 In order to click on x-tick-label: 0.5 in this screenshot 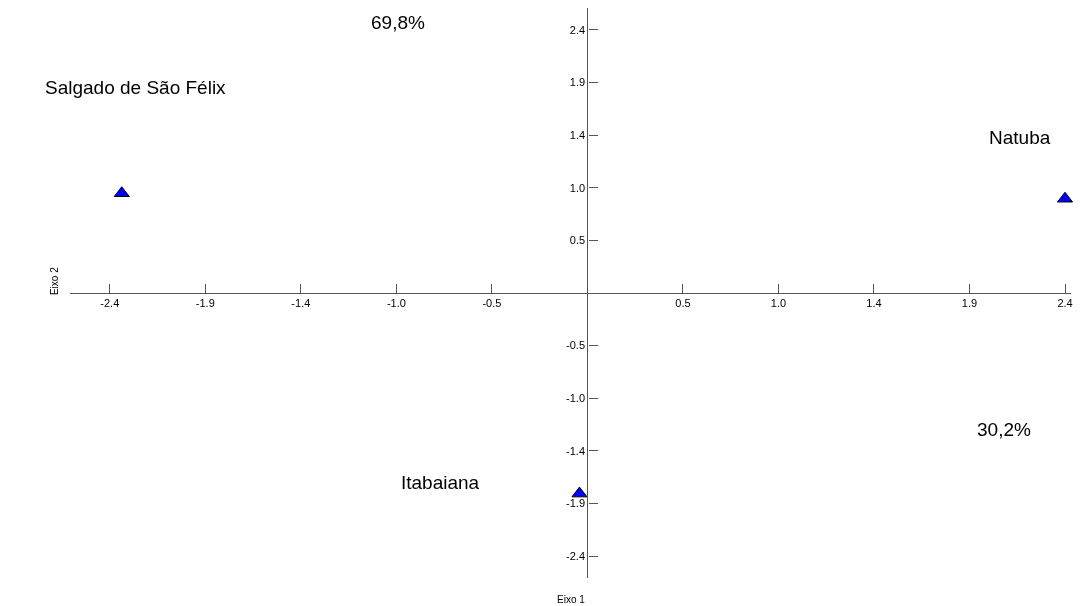, I will do `click(683, 303)`.